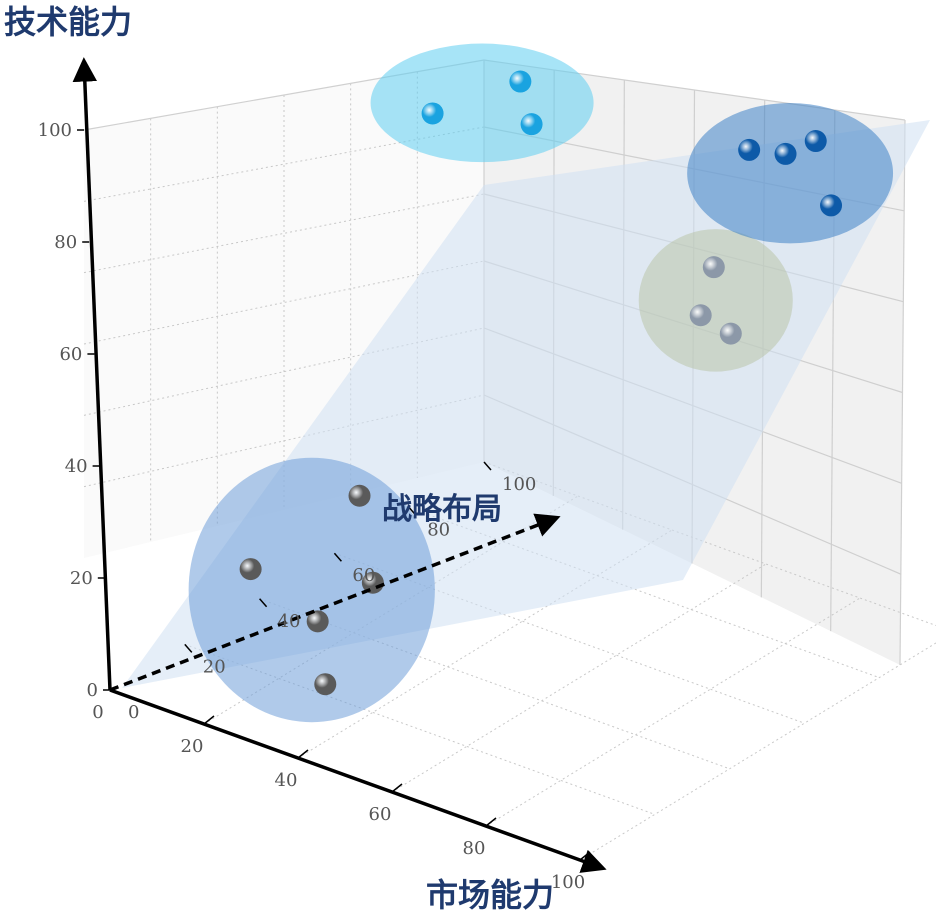 The image size is (936, 916). What do you see at coordinates (568, 882) in the screenshot?
I see `x-tick-label: 100` at bounding box center [568, 882].